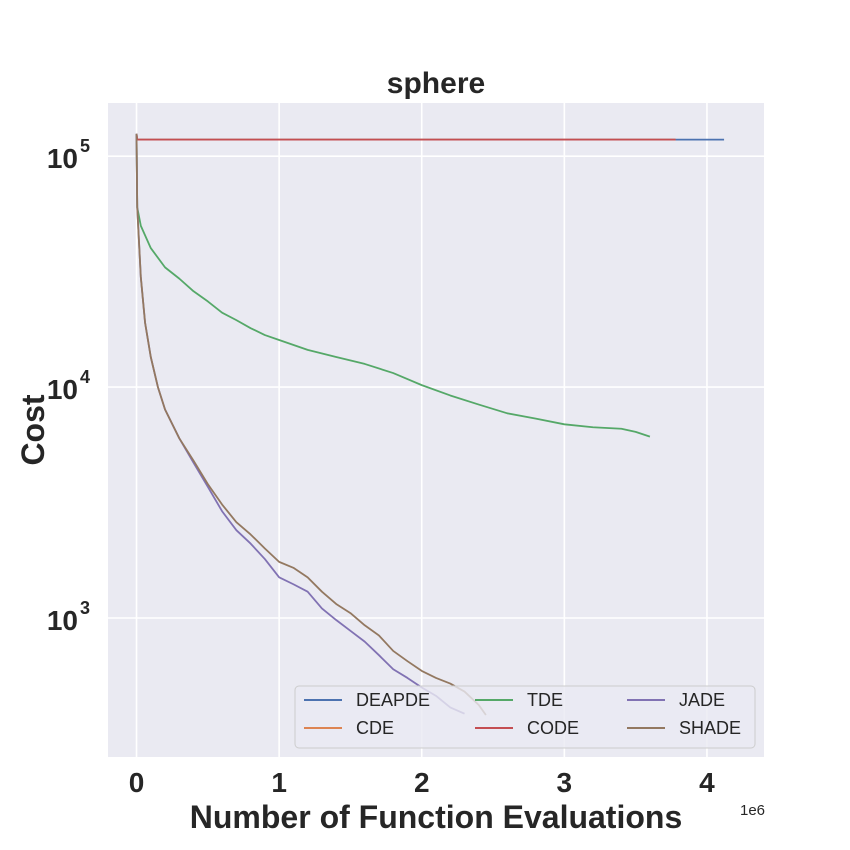  I want to click on y-tick-label: 10 4, so click(68, 386).